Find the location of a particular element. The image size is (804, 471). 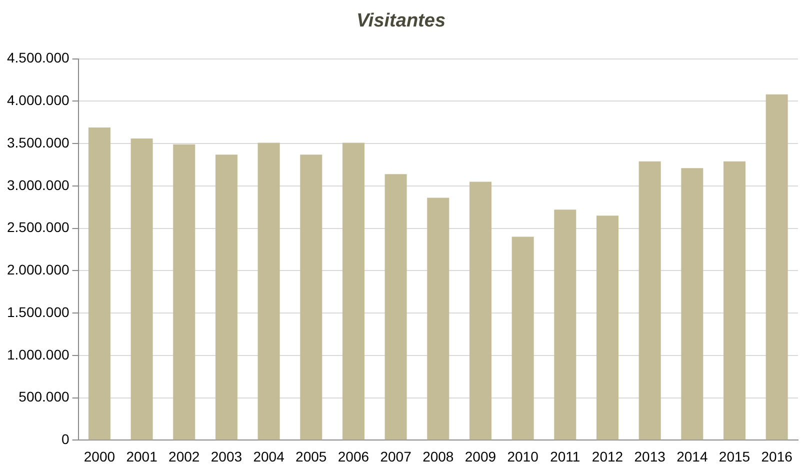

x-tick-label: 2006 is located at coordinates (354, 456).